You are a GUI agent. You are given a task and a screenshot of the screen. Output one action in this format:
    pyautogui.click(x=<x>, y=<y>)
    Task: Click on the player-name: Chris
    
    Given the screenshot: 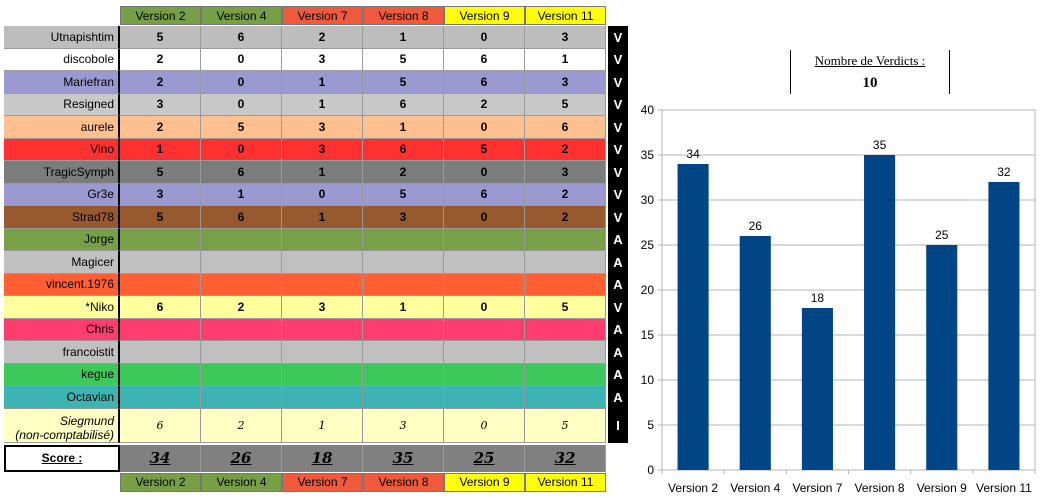 What is the action you would take?
    pyautogui.click(x=62, y=329)
    